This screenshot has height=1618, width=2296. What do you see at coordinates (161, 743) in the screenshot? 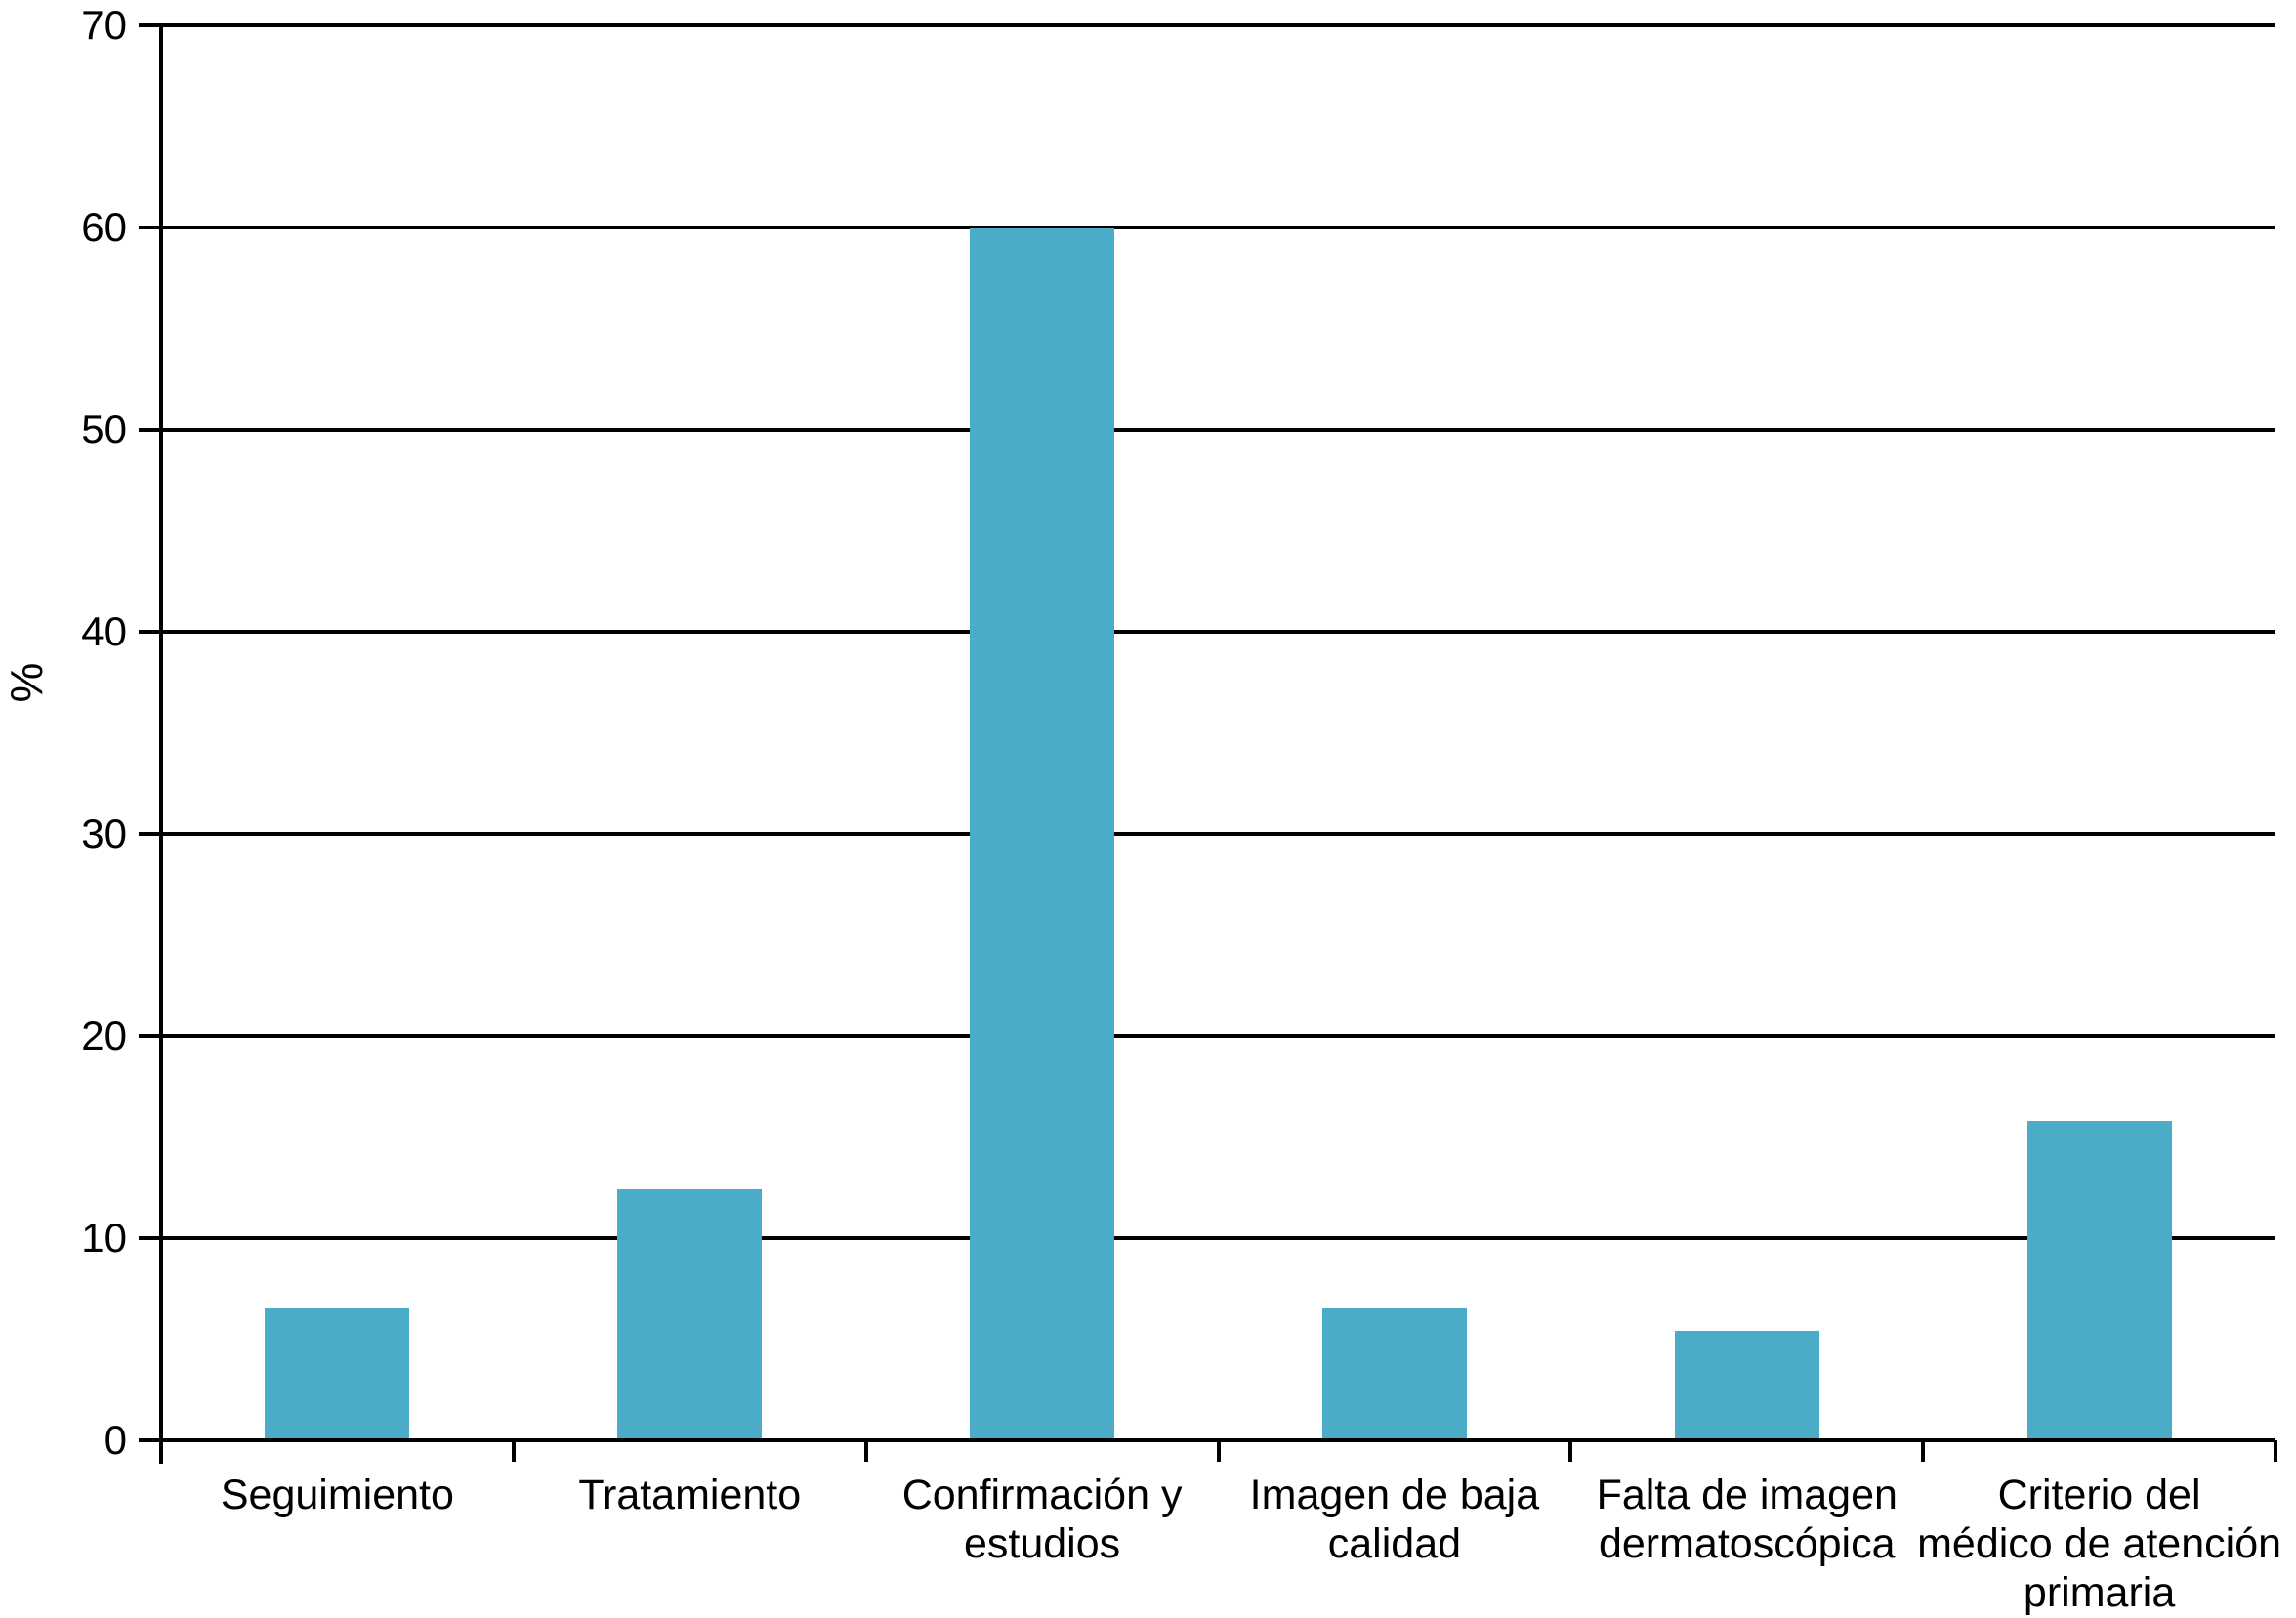
I see `y-axis-line` at bounding box center [161, 743].